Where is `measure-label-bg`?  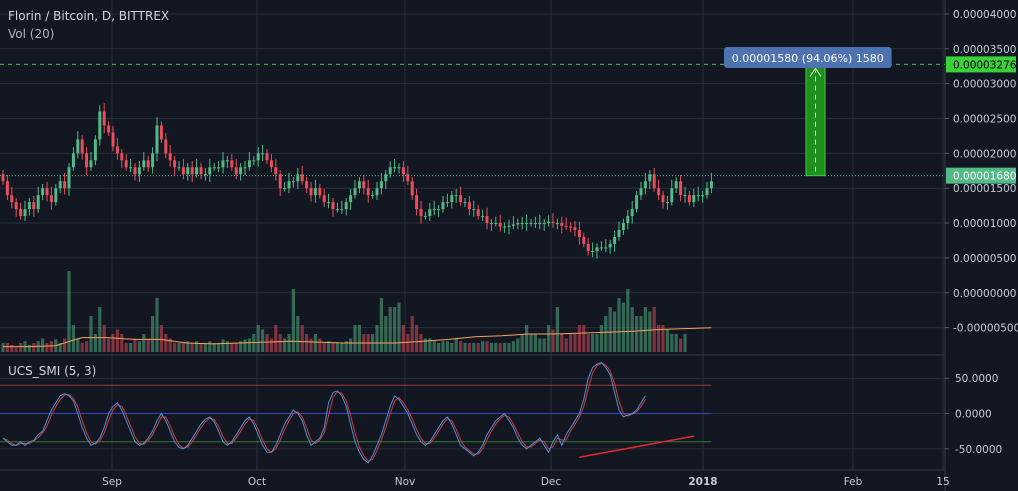
measure-label-bg is located at coordinates (808, 57).